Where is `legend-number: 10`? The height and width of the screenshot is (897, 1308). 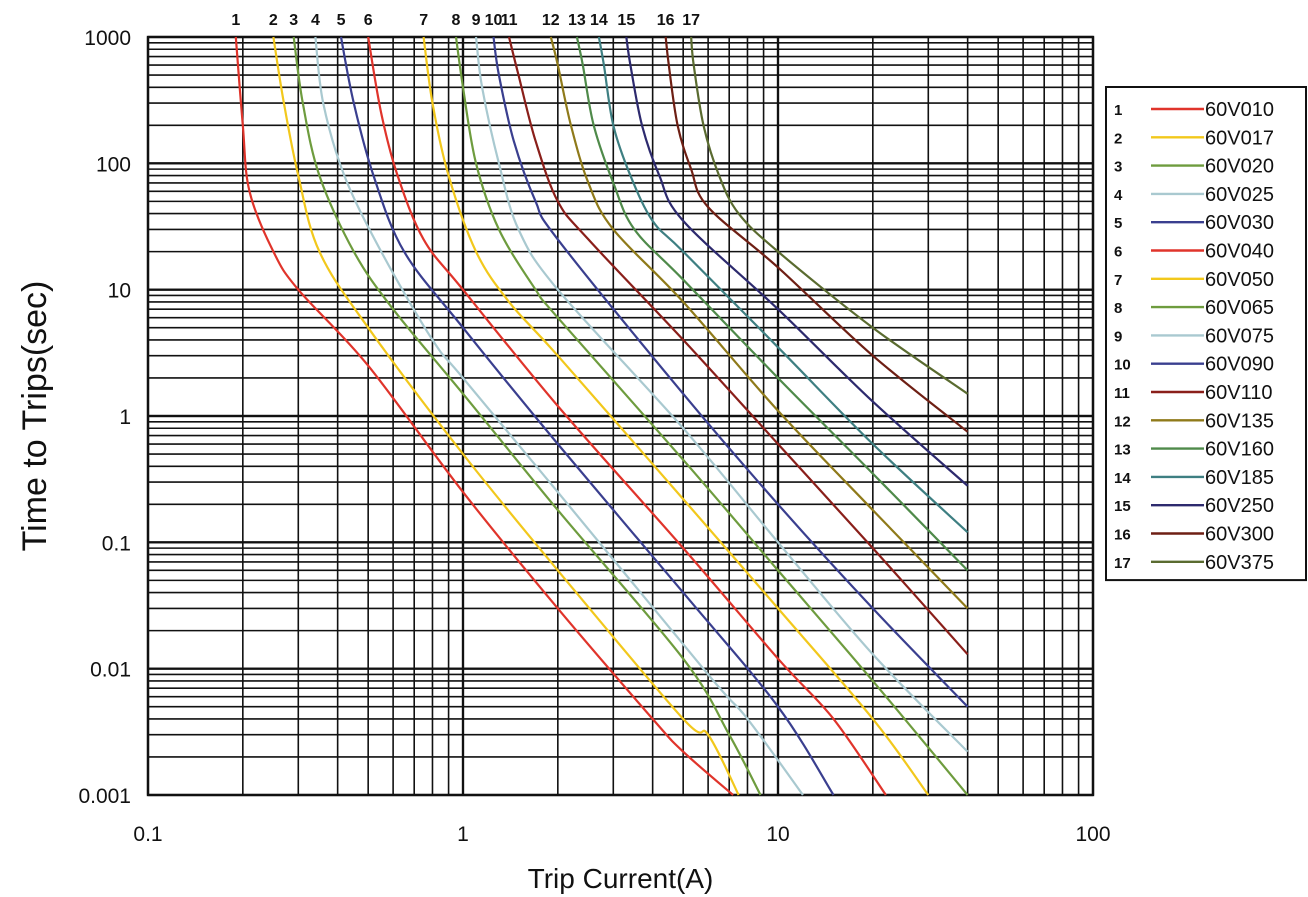
legend-number: 10 is located at coordinates (1122, 365).